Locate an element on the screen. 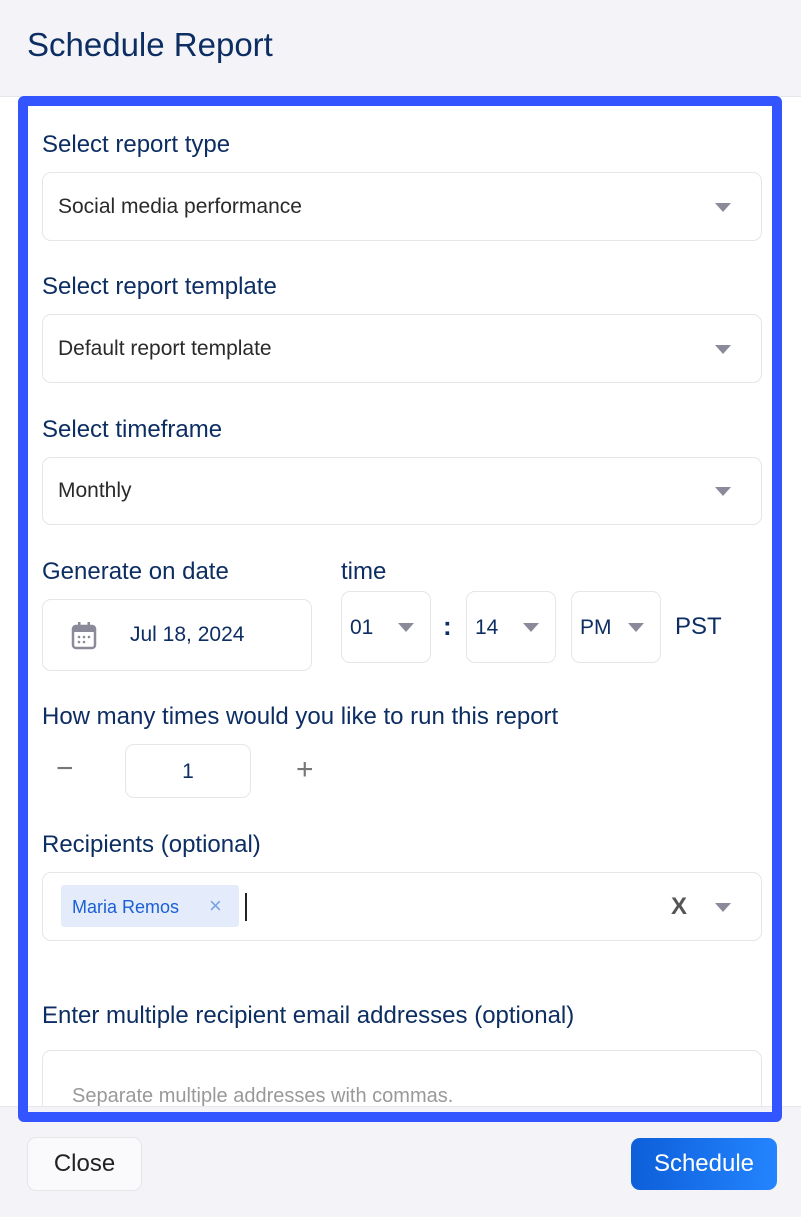  timezone-label: PST is located at coordinates (698, 626).